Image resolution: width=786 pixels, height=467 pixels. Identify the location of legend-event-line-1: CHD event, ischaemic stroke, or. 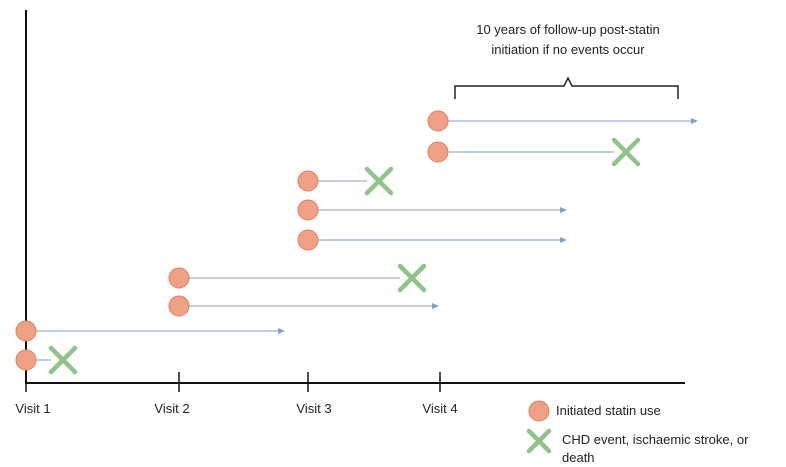
(655, 439).